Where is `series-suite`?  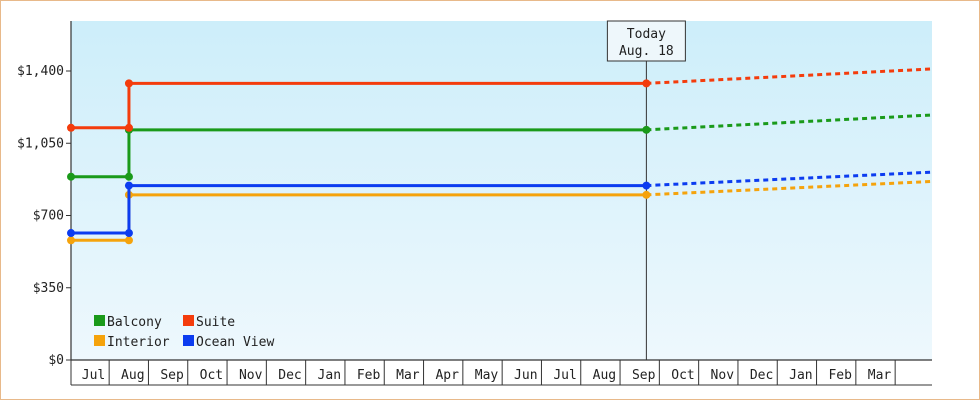 series-suite is located at coordinates (500, 99).